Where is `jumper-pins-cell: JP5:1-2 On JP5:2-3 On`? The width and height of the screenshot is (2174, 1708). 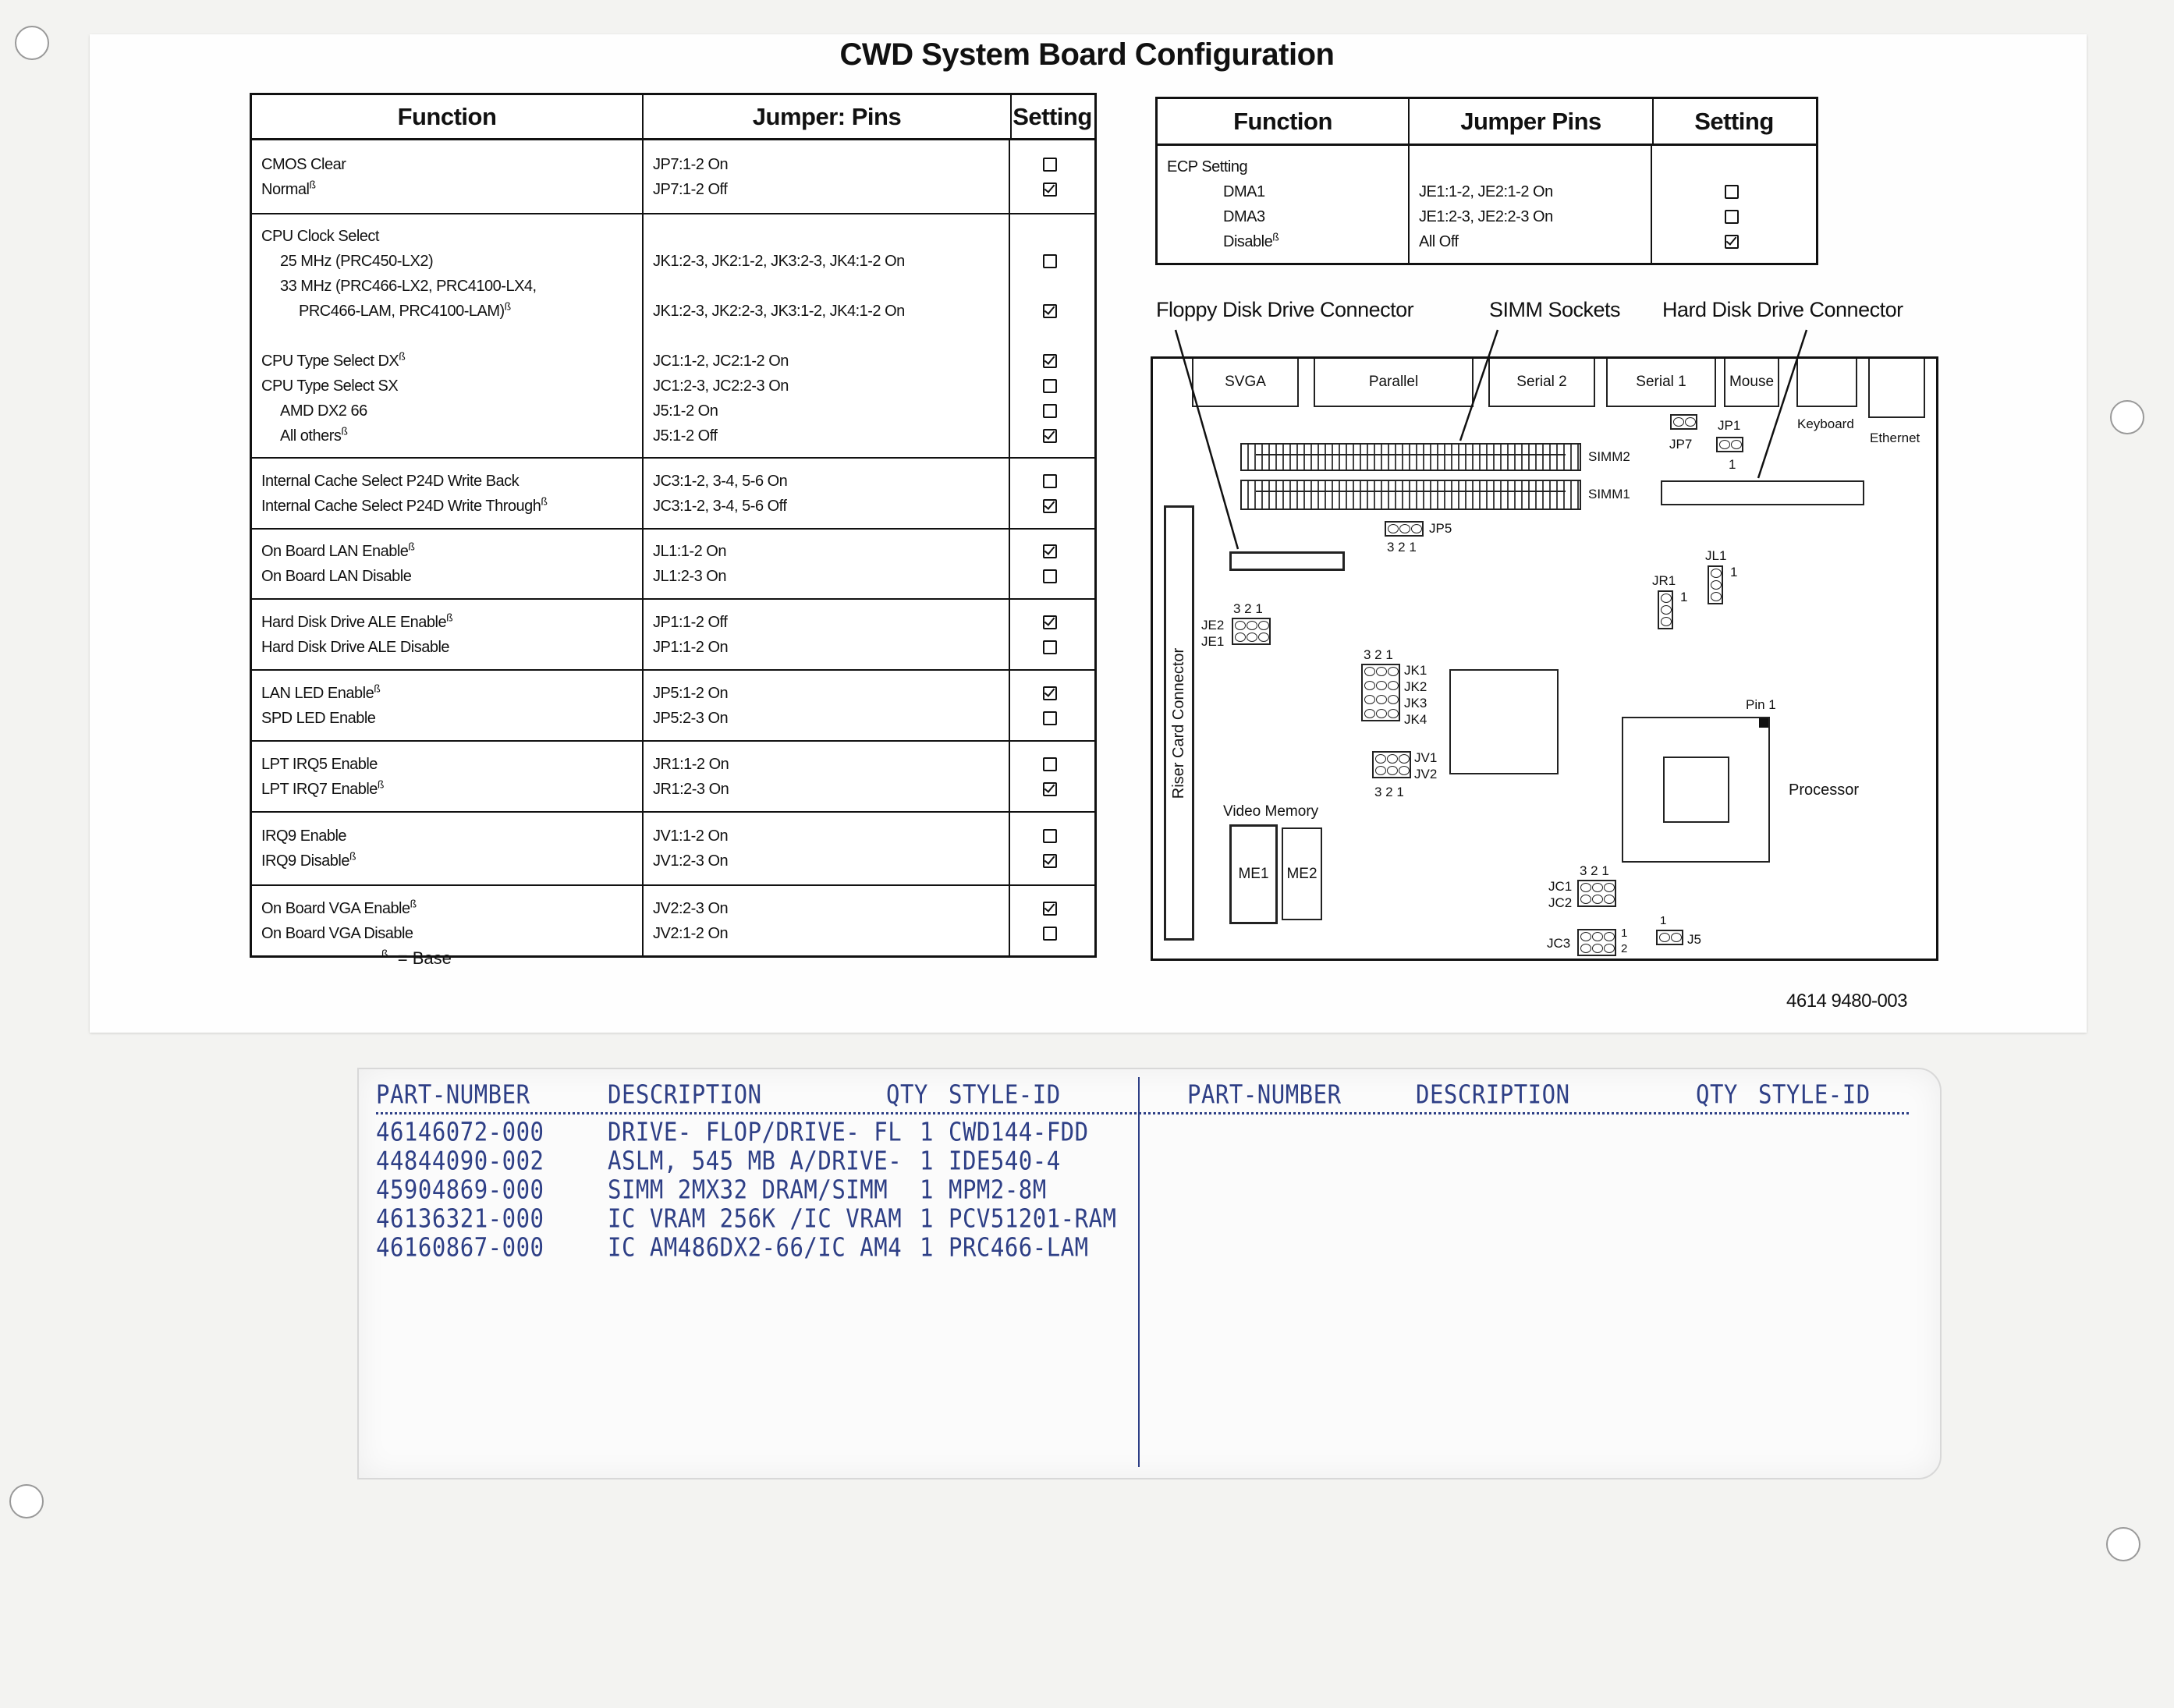 jumper-pins-cell: JP5:1-2 On JP5:2-3 On is located at coordinates (825, 705).